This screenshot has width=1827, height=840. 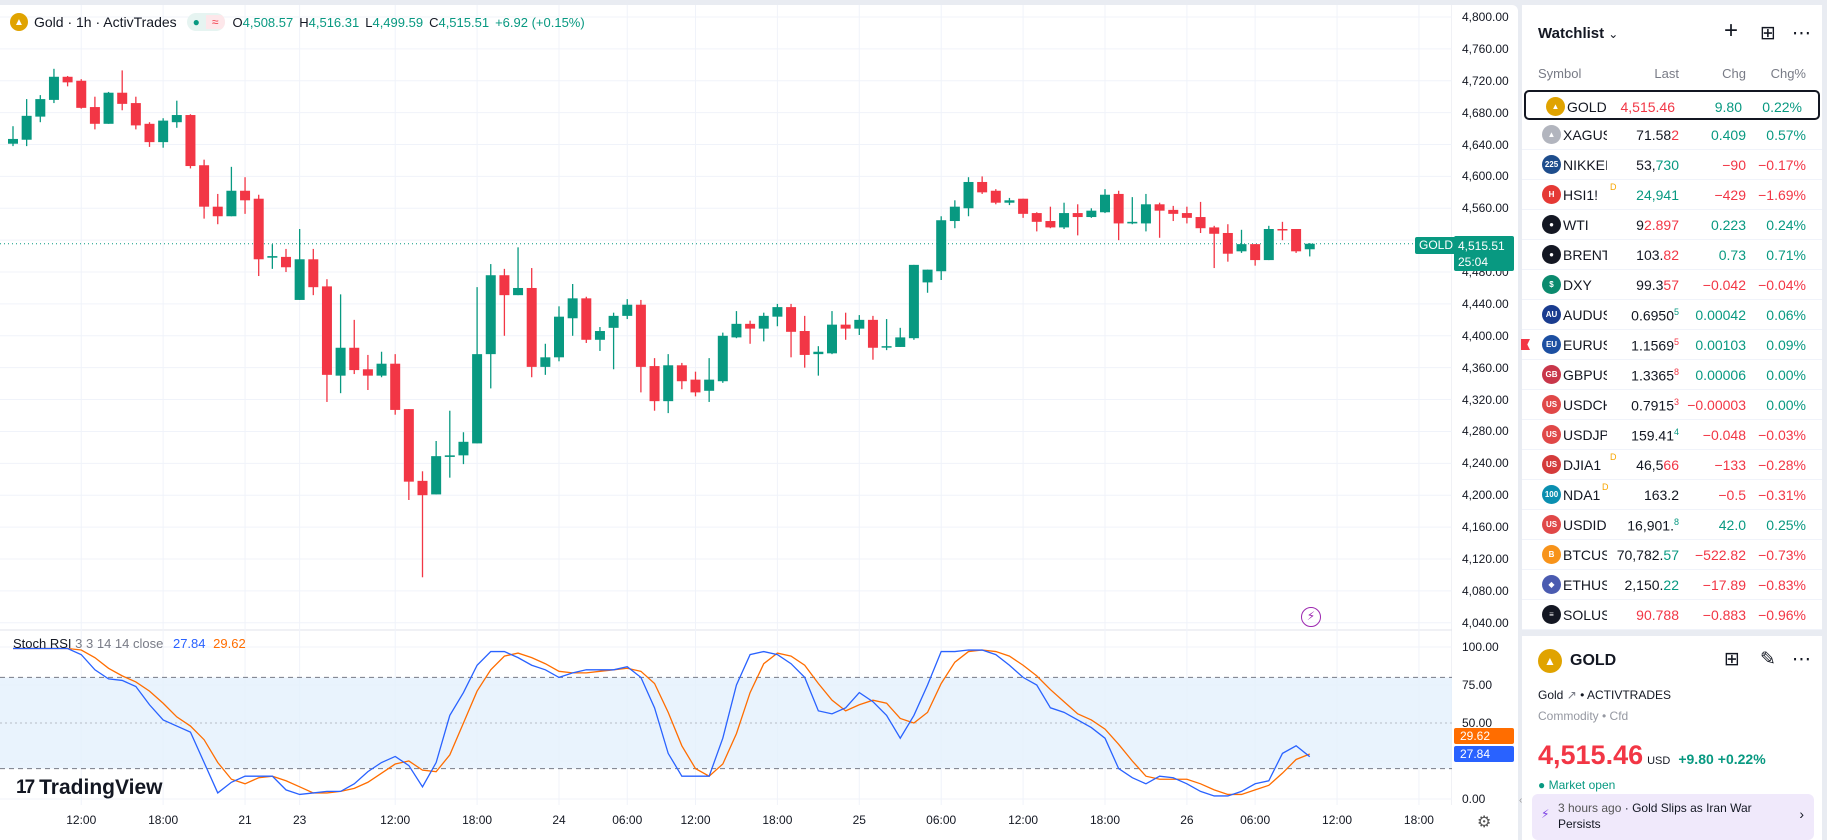 I want to click on data-delay-icon: ≈, so click(x=215, y=22).